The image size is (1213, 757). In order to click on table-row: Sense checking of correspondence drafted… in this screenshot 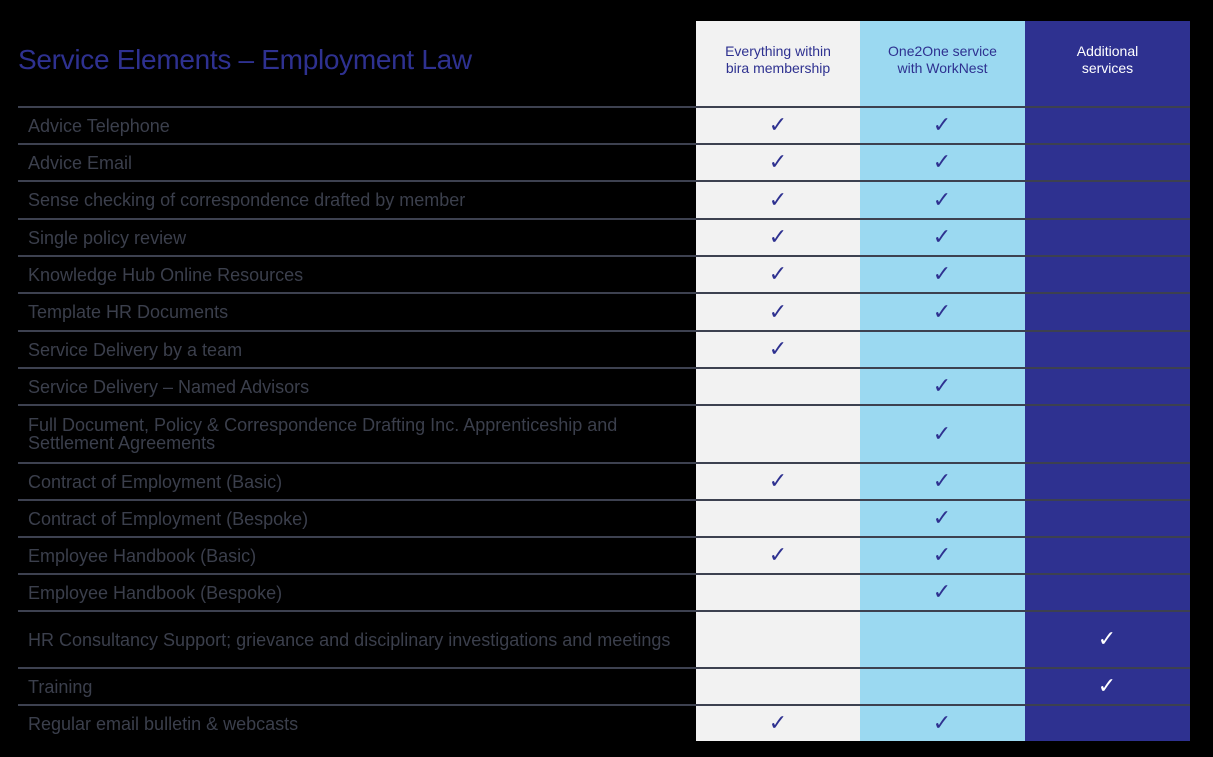, I will do `click(604, 199)`.